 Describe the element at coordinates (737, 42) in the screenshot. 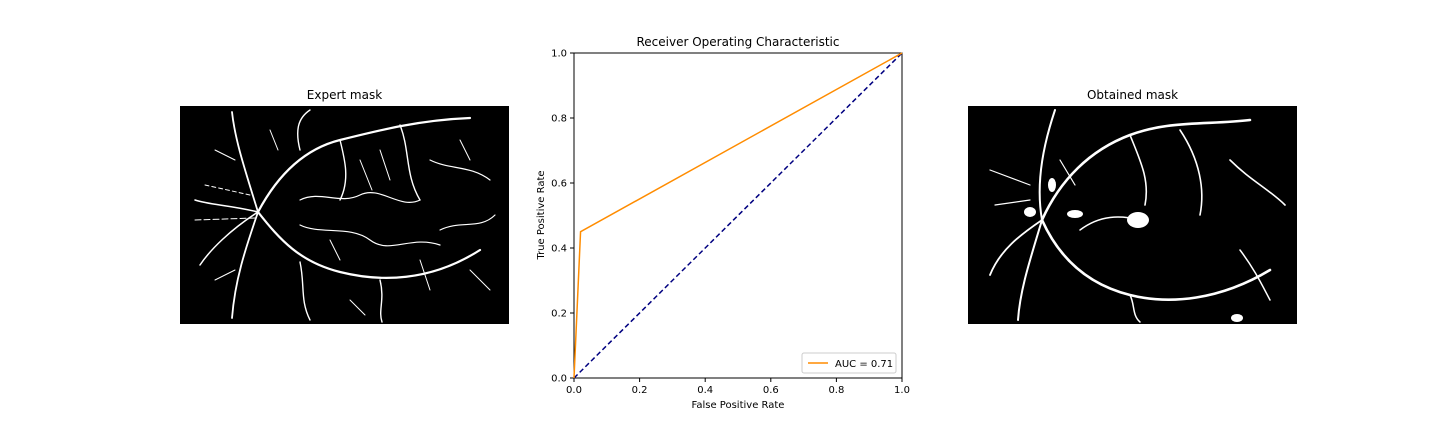

I see `chart-title: Receiver Operating Characteristic` at that location.